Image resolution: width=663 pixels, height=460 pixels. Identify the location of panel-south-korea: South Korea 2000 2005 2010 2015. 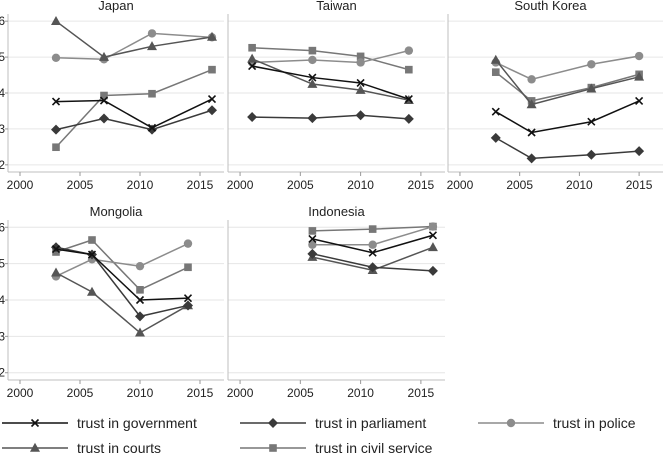
(555, 96).